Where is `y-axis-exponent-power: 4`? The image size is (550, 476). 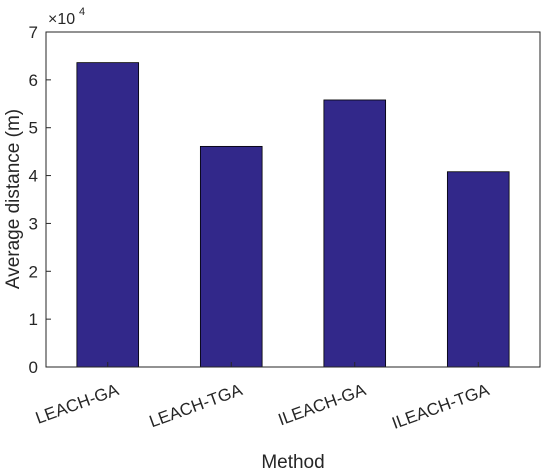 y-axis-exponent-power: 4 is located at coordinates (82, 12).